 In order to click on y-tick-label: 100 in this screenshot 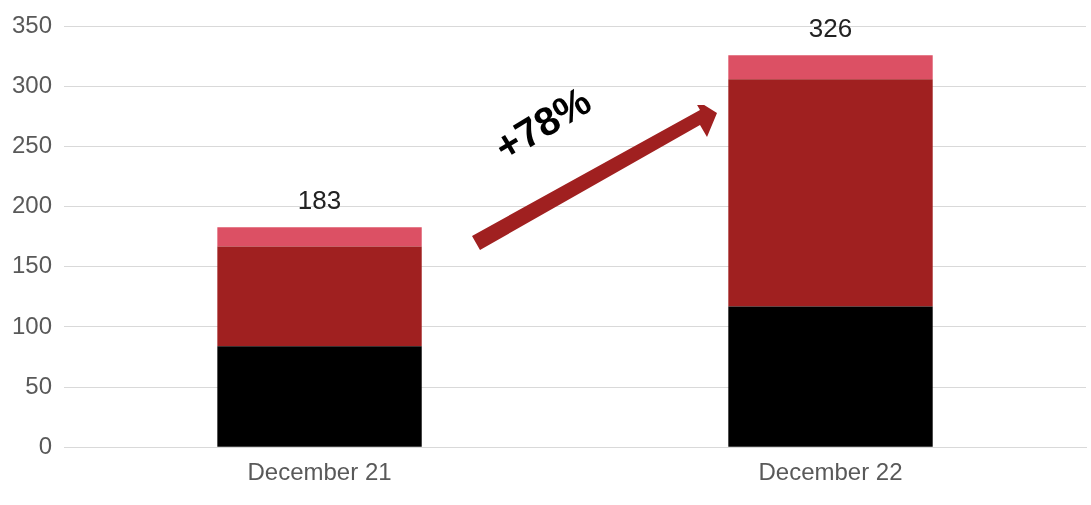, I will do `click(32, 325)`.